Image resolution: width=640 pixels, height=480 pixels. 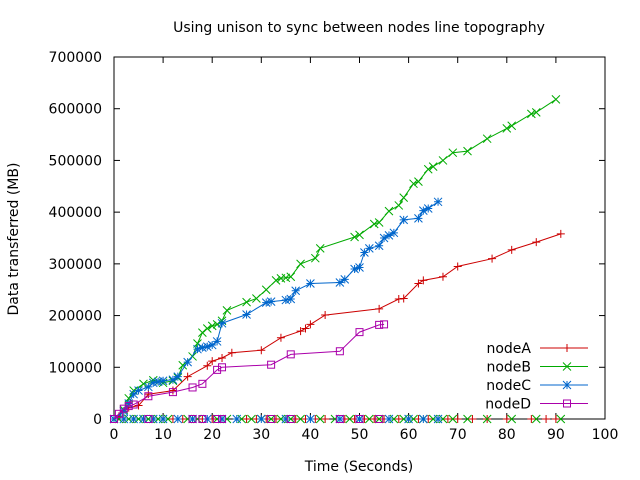 What do you see at coordinates (75, 161) in the screenshot?
I see `y-tick-label: 500000` at bounding box center [75, 161].